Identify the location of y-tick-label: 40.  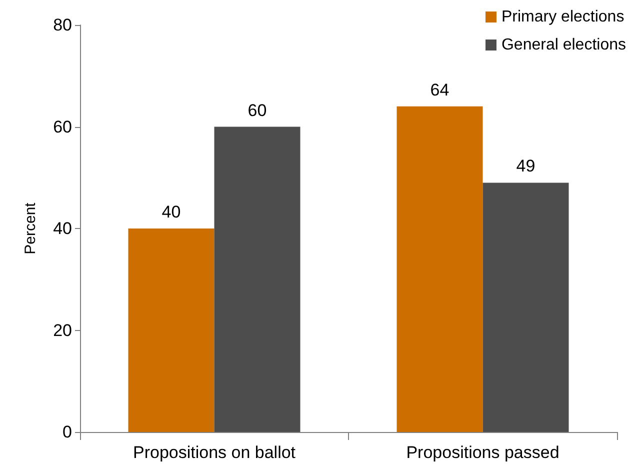
(62, 228).